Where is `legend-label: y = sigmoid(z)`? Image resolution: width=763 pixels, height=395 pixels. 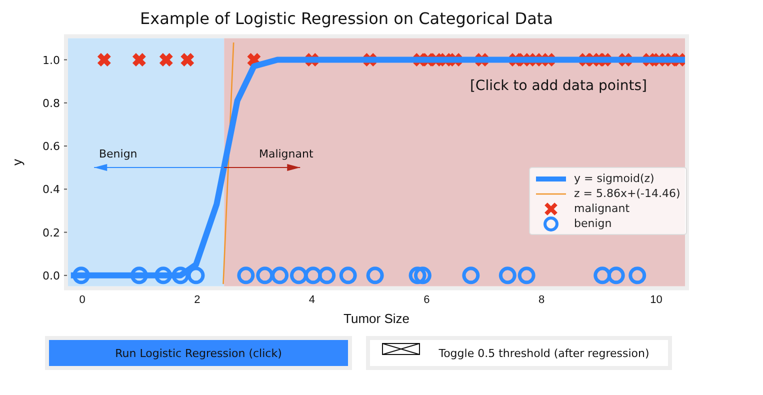 legend-label: y = sigmoid(z) is located at coordinates (614, 179).